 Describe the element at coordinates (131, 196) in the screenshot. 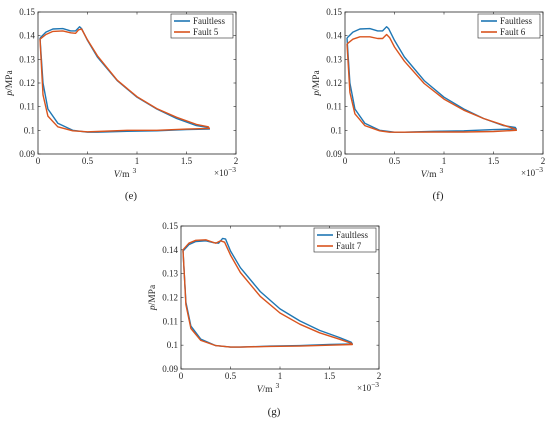

I see `panel-label: (e)` at that location.